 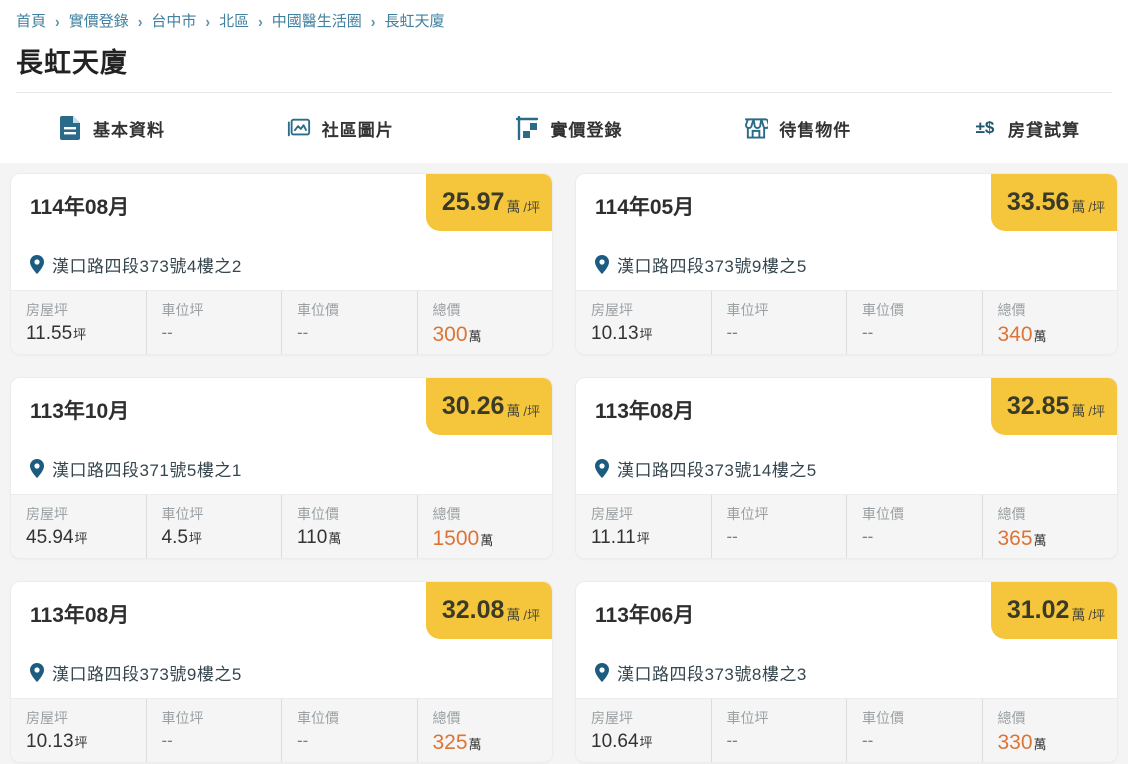 I want to click on tab-label: 實價登錄, so click(x=586, y=130).